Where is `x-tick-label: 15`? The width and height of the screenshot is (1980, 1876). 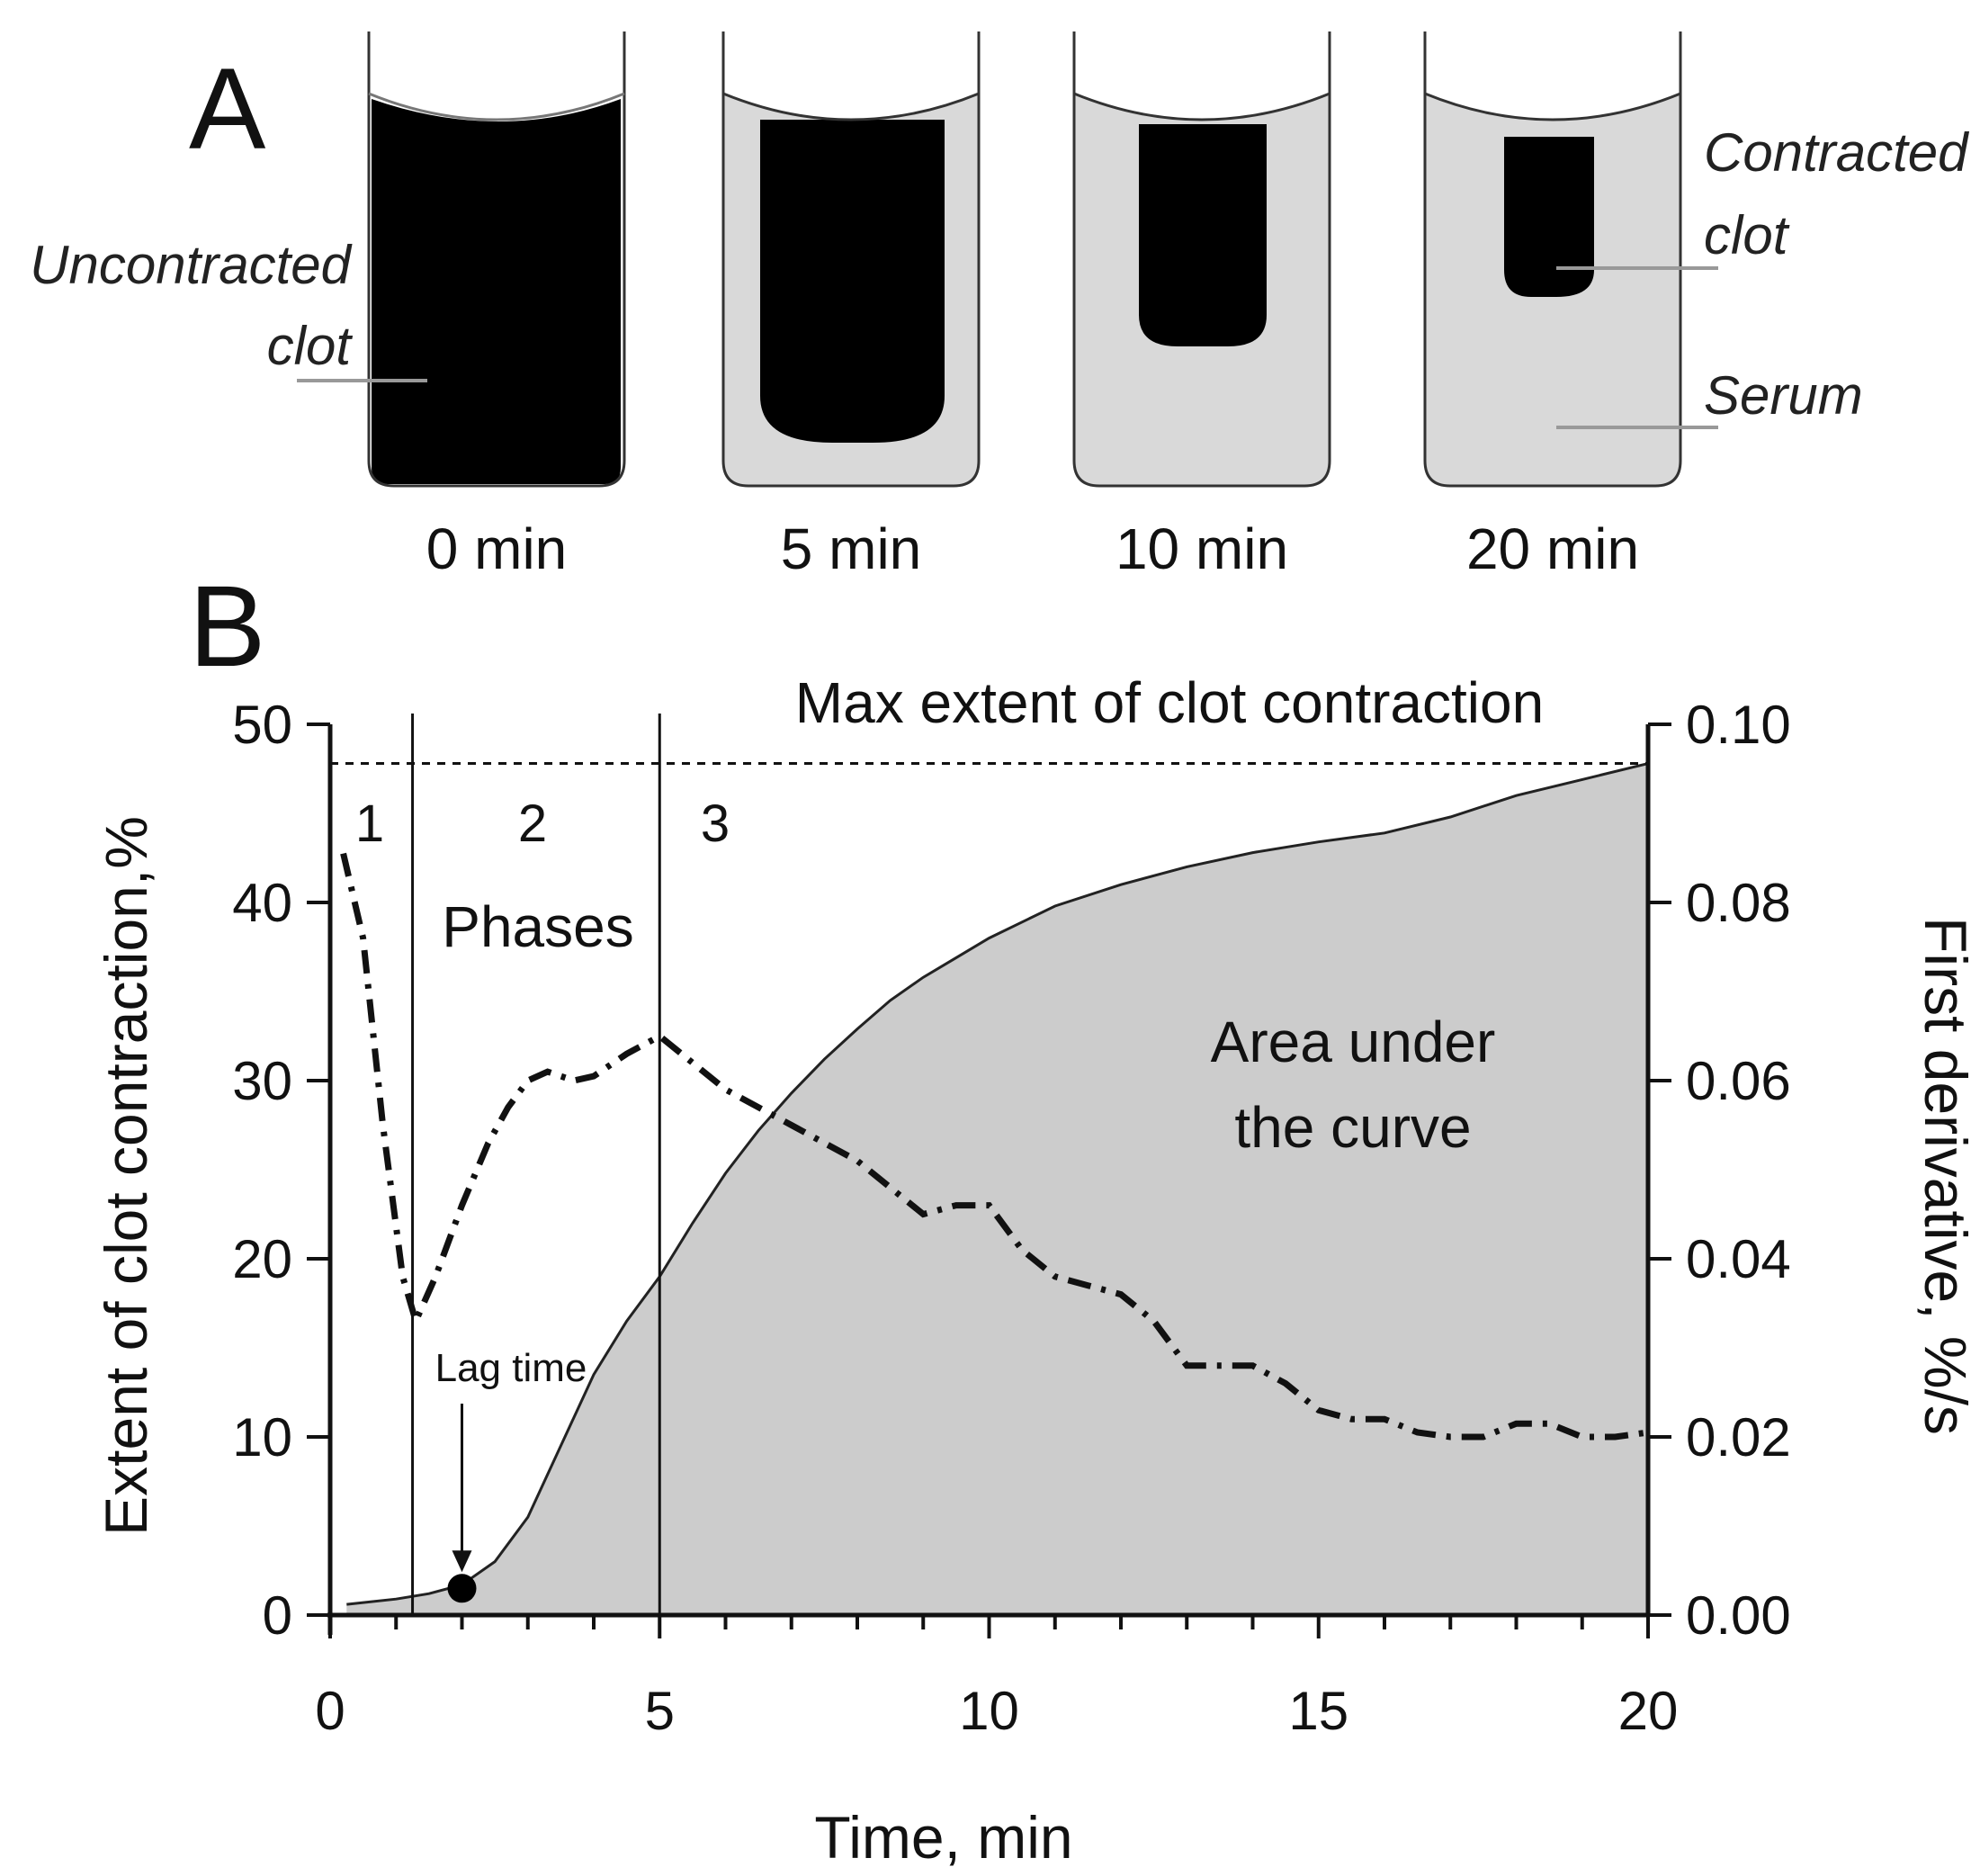 x-tick-label: 15 is located at coordinates (1318, 1711).